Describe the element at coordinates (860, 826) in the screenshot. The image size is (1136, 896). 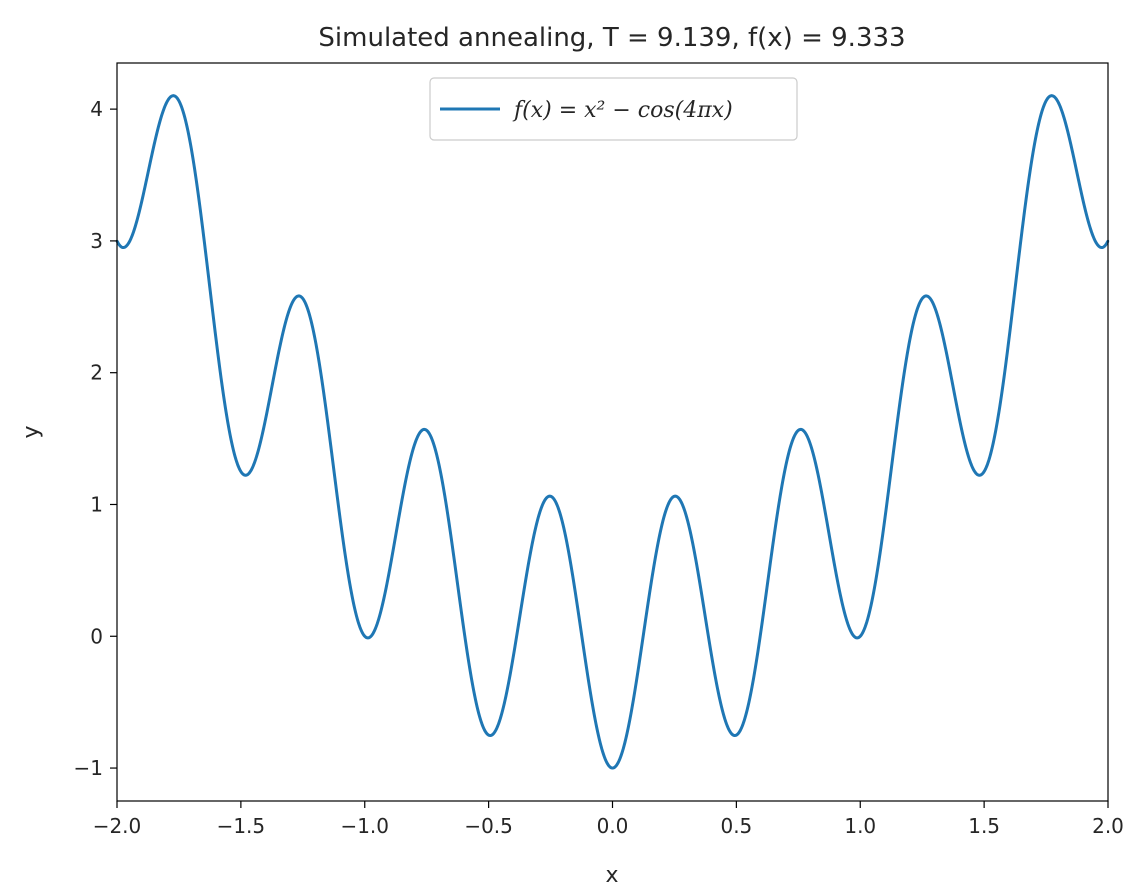
I see `x-tick-label: 1.0` at that location.